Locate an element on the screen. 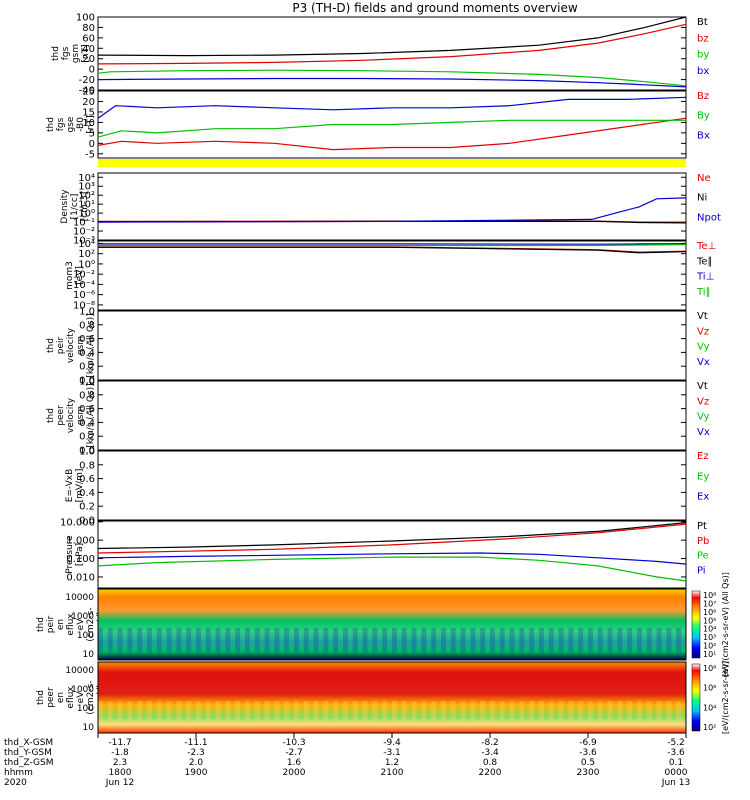 Image resolution: width=750 pixels, height=800 pixels. x-tick-label: -6.9 is located at coordinates (588, 743).